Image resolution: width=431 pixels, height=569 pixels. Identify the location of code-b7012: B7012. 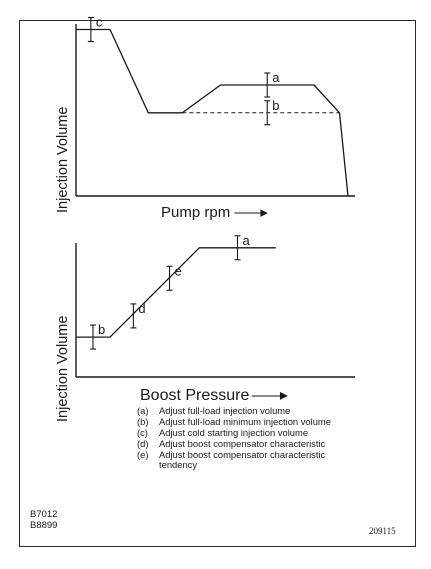
(44, 514).